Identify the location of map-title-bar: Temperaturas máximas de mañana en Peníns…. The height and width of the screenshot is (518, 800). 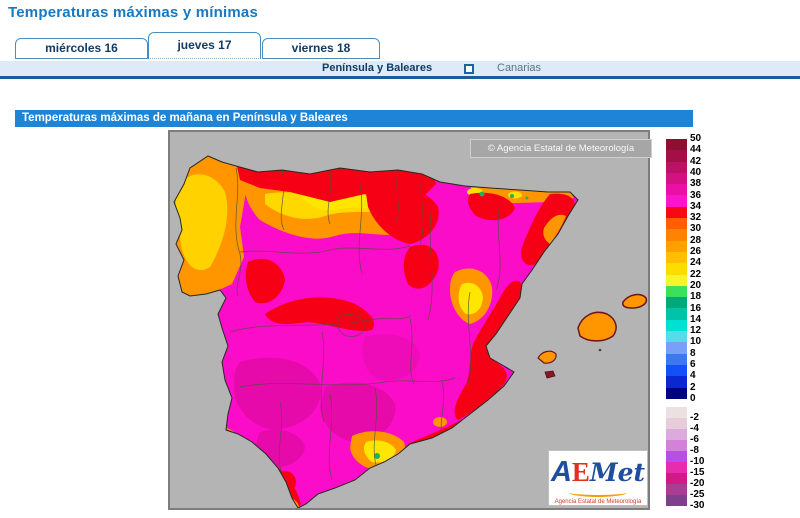
(354, 118).